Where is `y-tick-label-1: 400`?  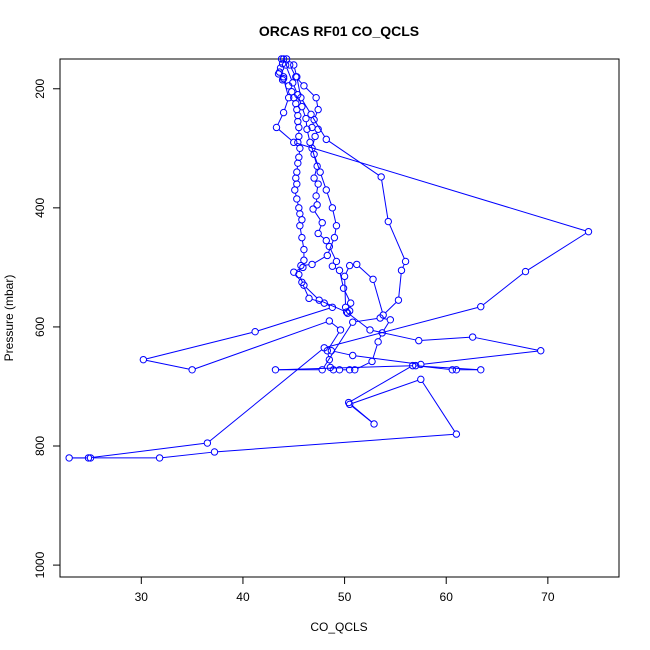
y-tick-label-1: 400 is located at coordinates (40, 208).